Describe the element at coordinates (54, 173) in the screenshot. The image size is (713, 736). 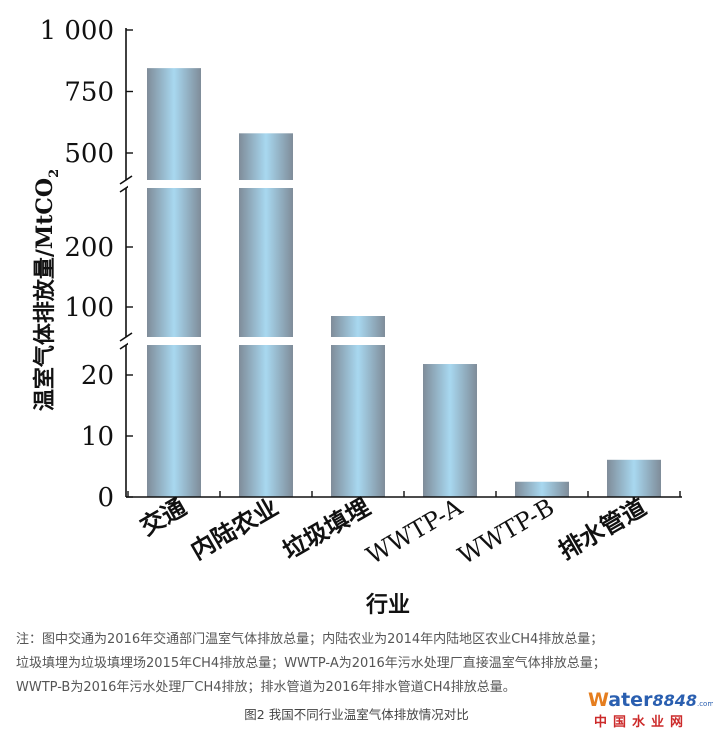
I see `y-axis-label-sub: 2` at that location.